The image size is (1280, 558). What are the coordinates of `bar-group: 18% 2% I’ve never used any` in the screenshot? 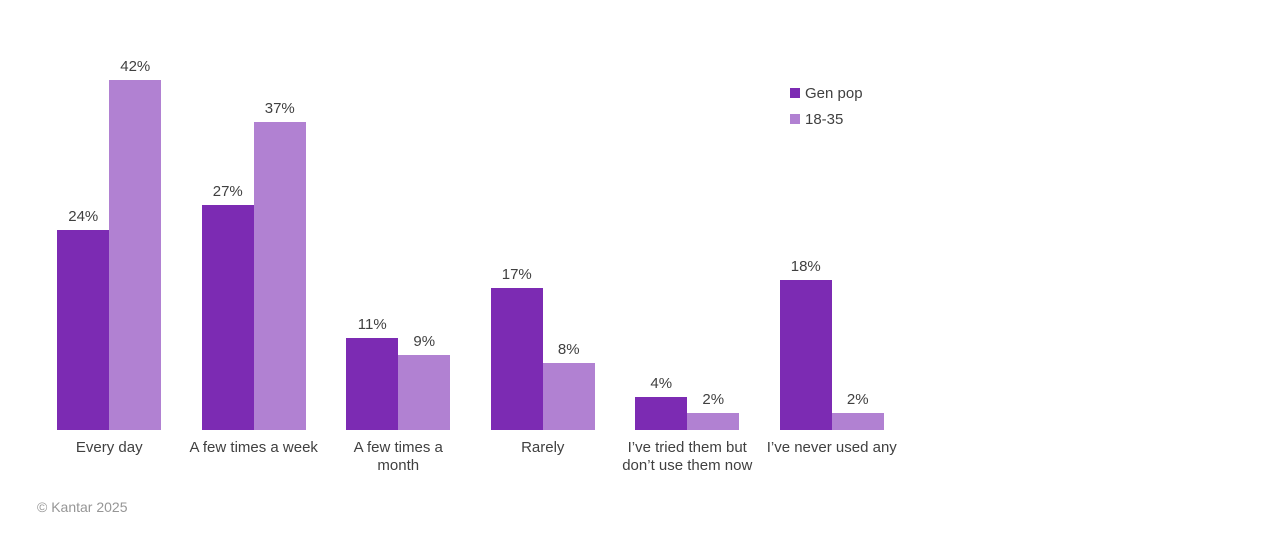 It's located at (832, 228).